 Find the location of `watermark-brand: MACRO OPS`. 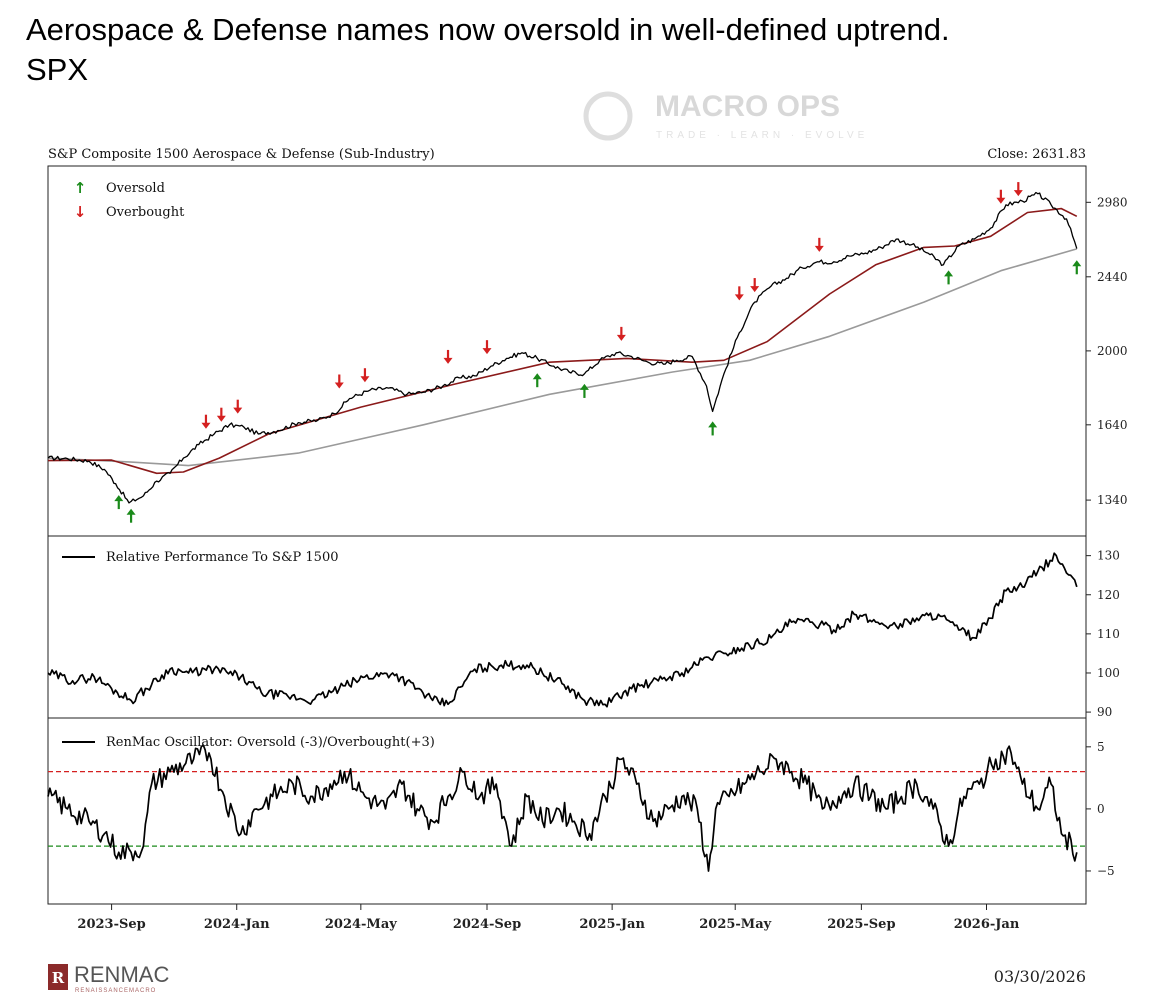

watermark-brand: MACRO OPS is located at coordinates (747, 106).